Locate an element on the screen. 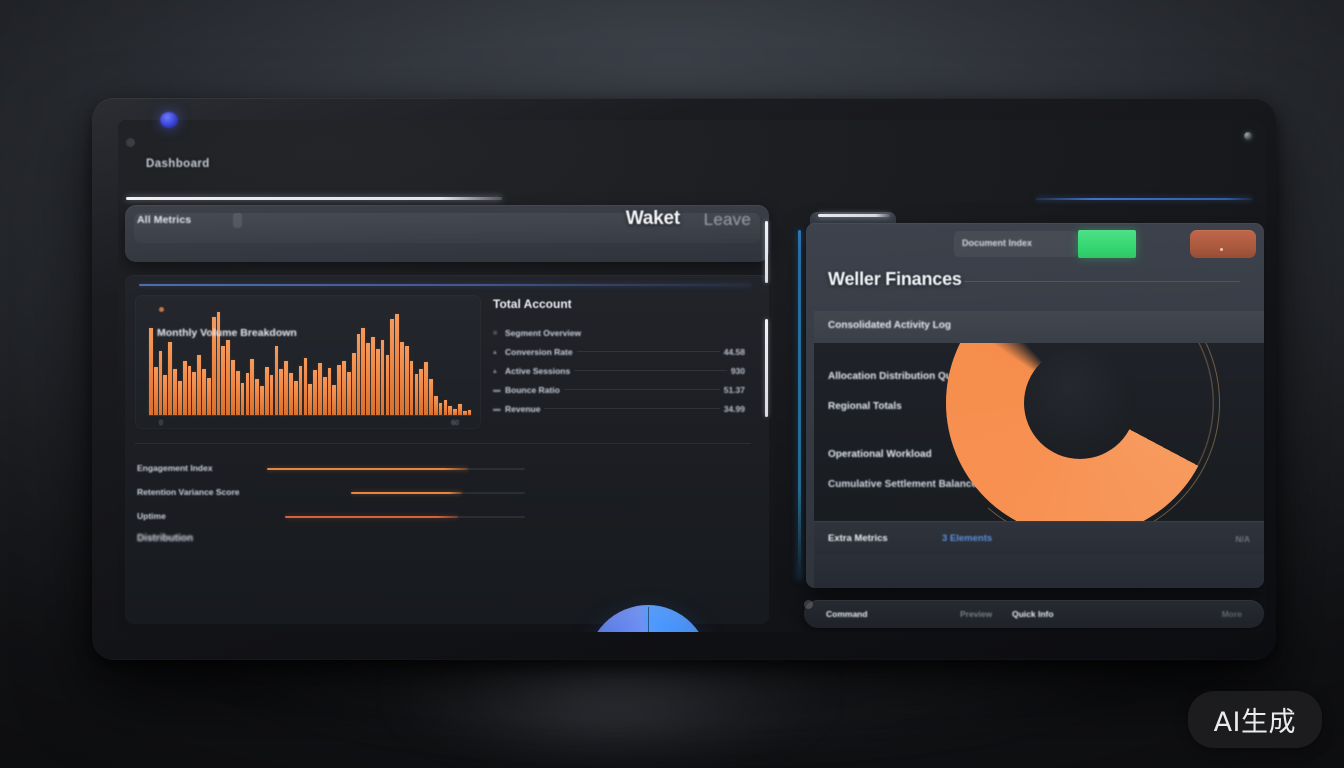  bar-chart-card: Monthly Volume Breakdown 0 60 is located at coordinates (308, 362).